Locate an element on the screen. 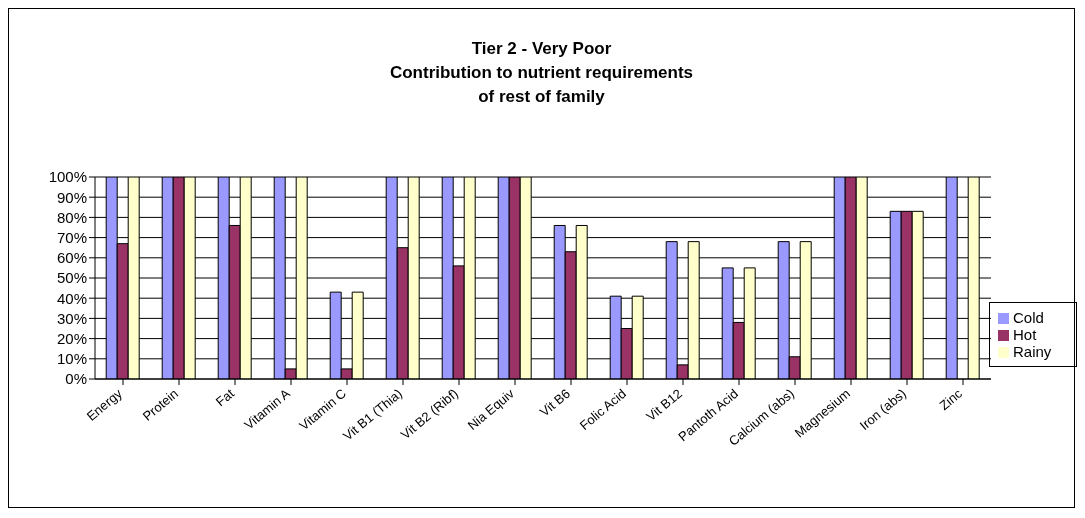  y-tick-label: 100% is located at coordinates (67, 177).